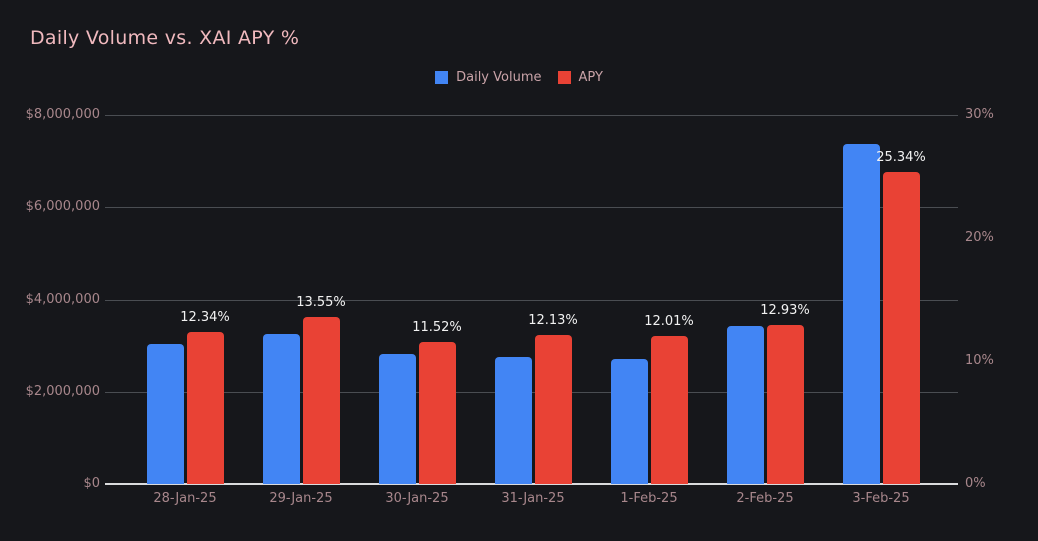 The width and height of the screenshot is (1038, 541). I want to click on legend-item-apy: APY, so click(580, 77).